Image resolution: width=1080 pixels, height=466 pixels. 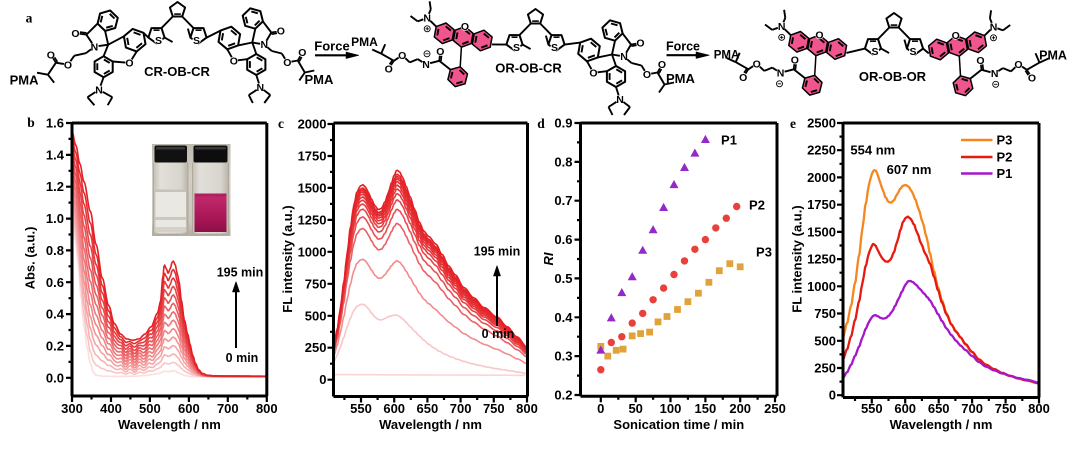 I want to click on svg-text: Abs. (a.u.), so click(x=30, y=258).